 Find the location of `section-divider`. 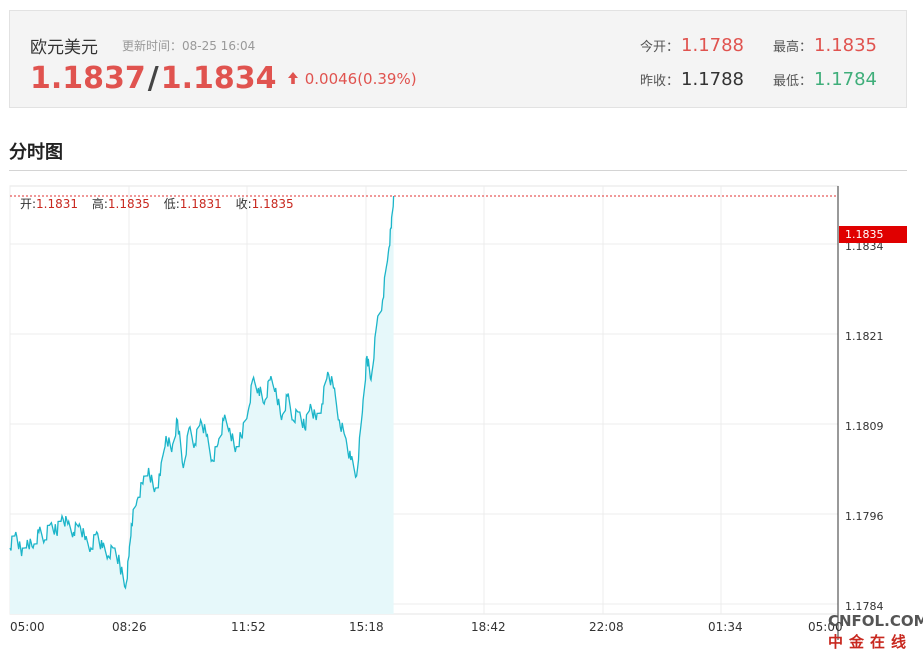

section-divider is located at coordinates (458, 170).